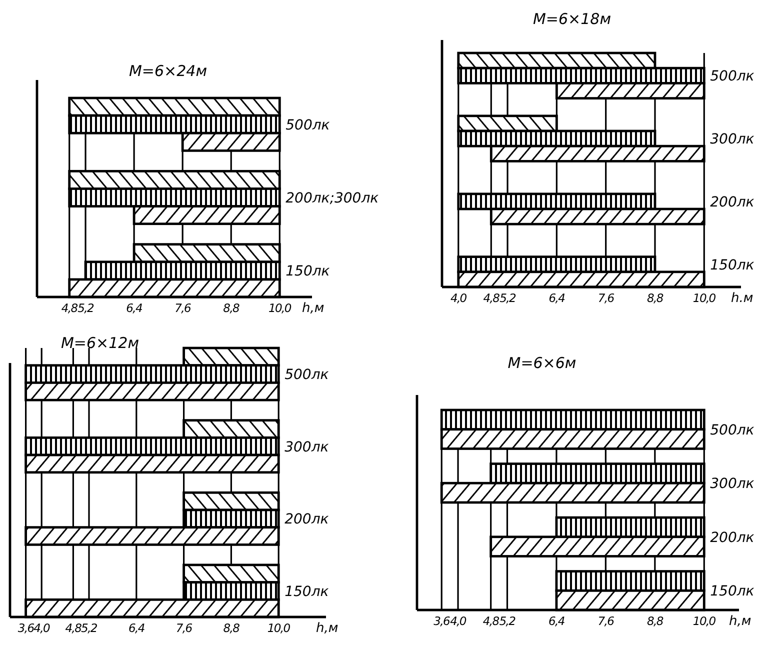 The width and height of the screenshot is (784, 651). I want to click on y-tick-label: 200лк;300лк, so click(333, 198).